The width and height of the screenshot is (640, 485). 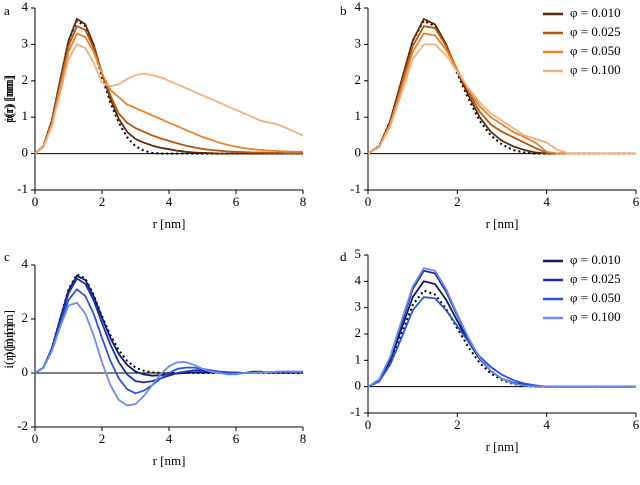 I want to click on panel-label: a, so click(x=7, y=10).